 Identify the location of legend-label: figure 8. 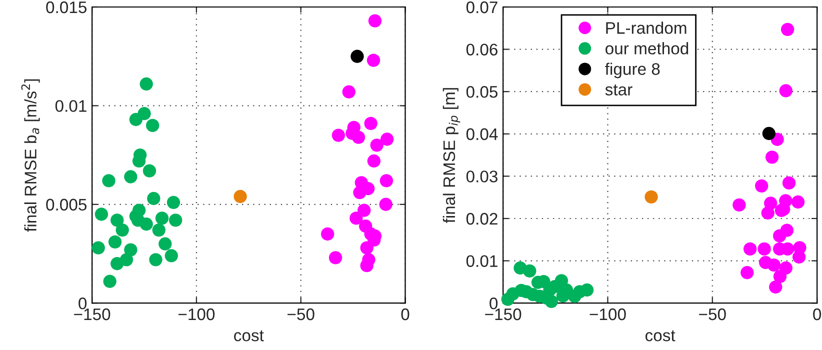
(632, 70).